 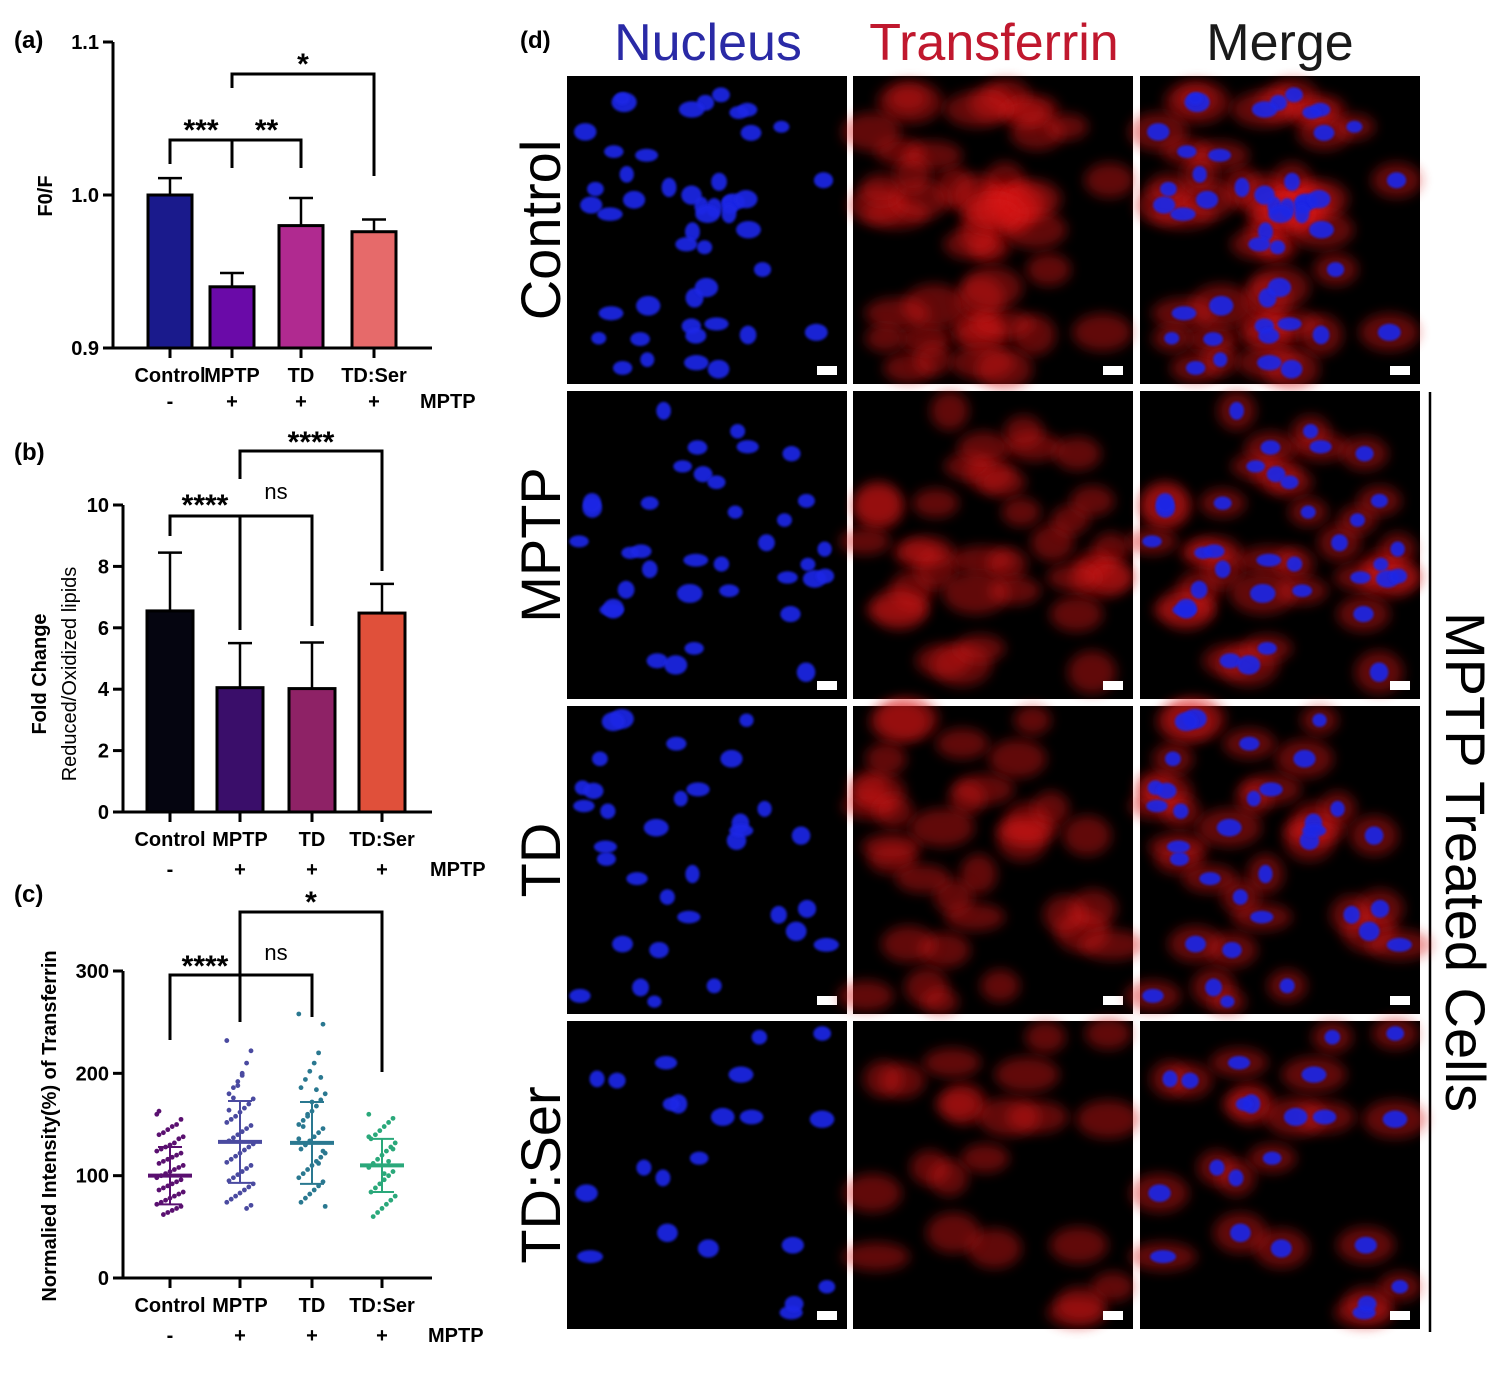 I want to click on scale-bar, so click(x=1113, y=1000).